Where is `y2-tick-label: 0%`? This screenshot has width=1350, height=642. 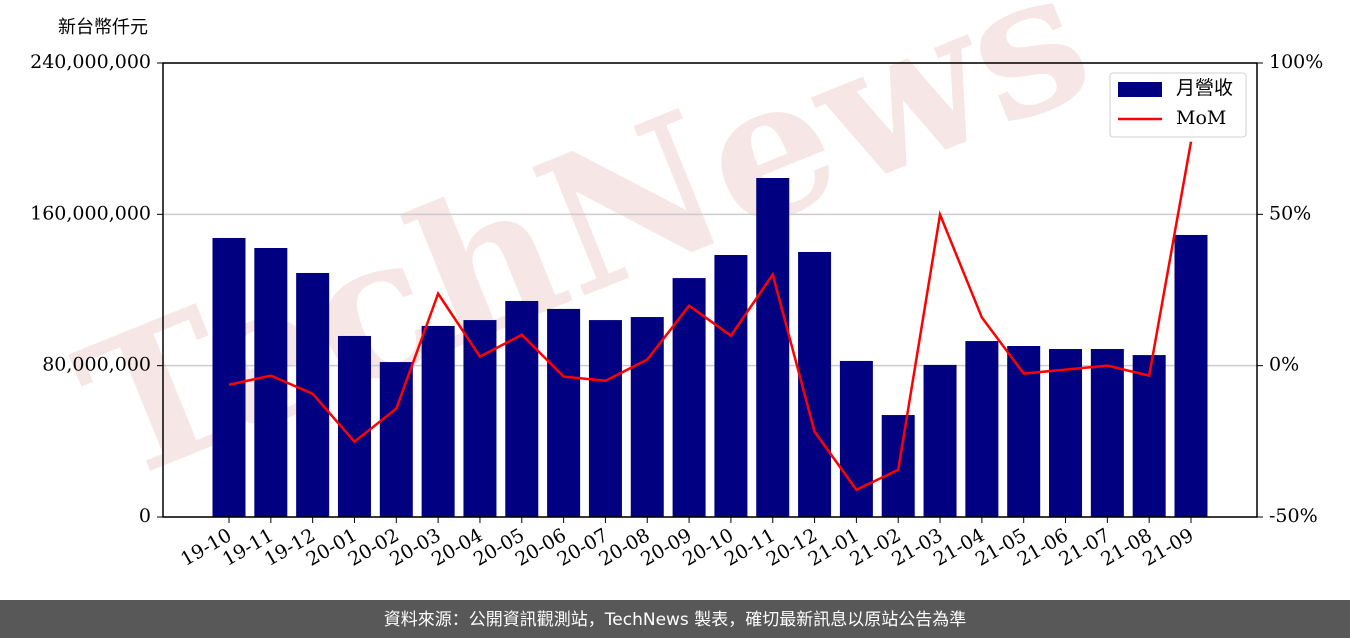 y2-tick-label: 0% is located at coordinates (1284, 365).